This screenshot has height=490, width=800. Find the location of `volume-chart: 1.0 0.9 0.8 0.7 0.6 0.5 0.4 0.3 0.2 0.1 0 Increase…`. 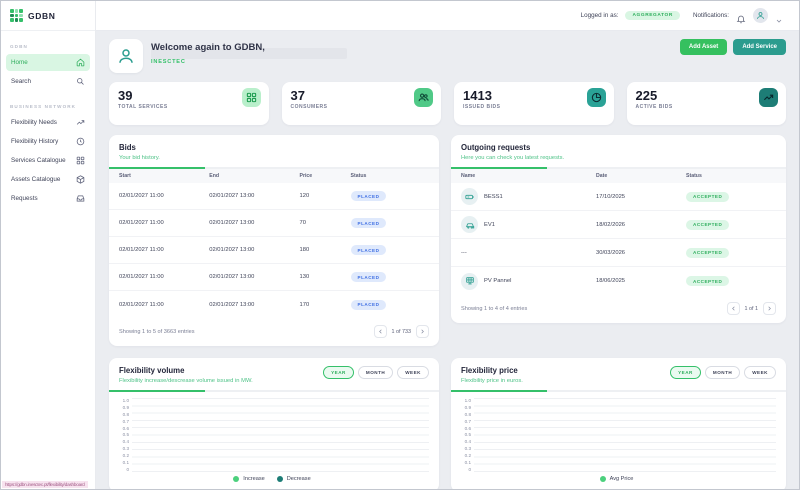

volume-chart: 1.0 0.9 0.8 0.7 0.6 0.5 0.4 0.3 0.2 0.1 0 Increase… is located at coordinates (274, 440).